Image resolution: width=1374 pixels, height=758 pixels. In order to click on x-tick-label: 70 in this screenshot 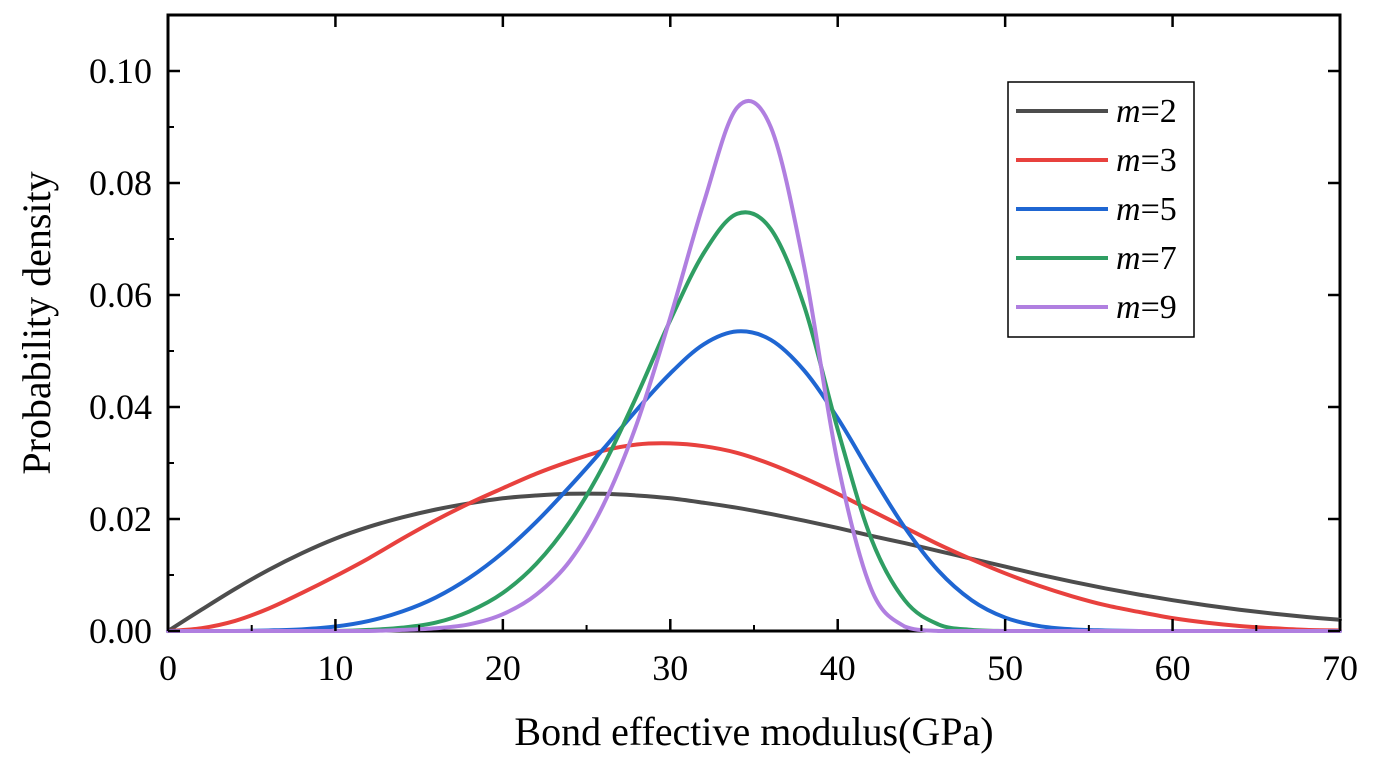, I will do `click(1340, 668)`.